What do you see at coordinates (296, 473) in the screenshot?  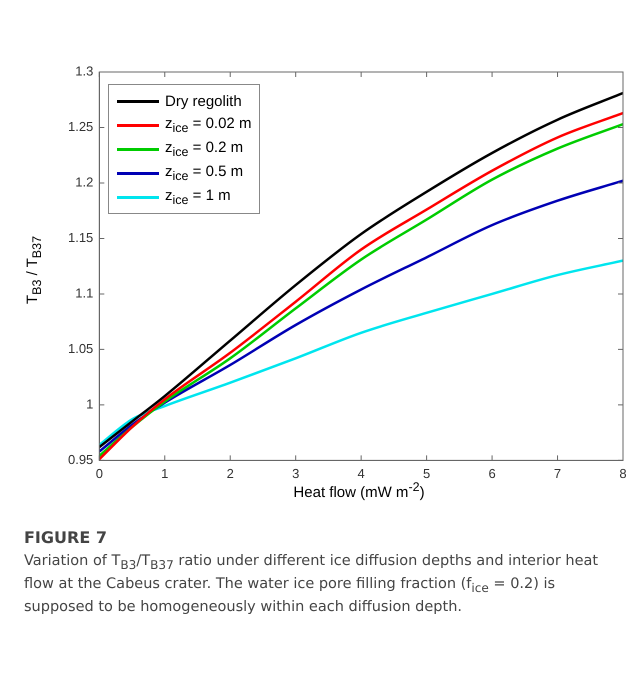 I see `x-tick-label: 3` at bounding box center [296, 473].